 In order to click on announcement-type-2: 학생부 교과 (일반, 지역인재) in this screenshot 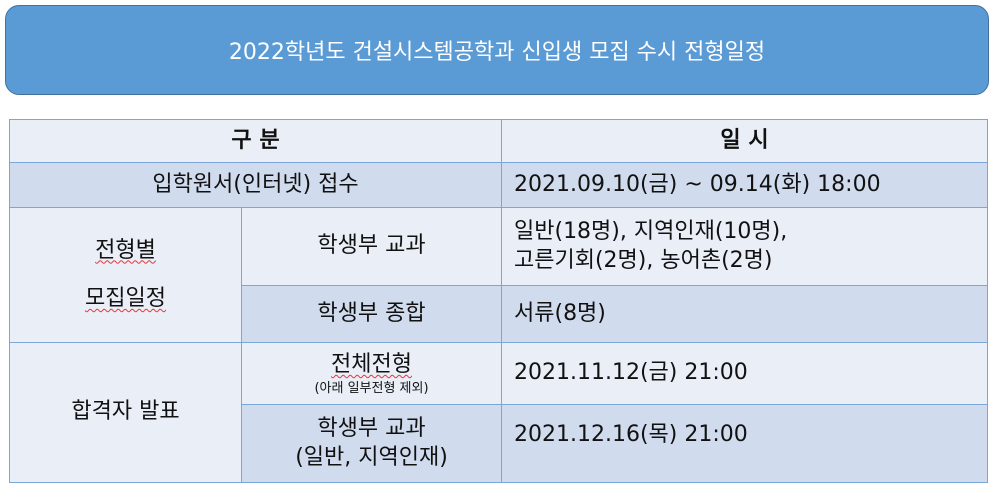, I will do `click(371, 443)`.